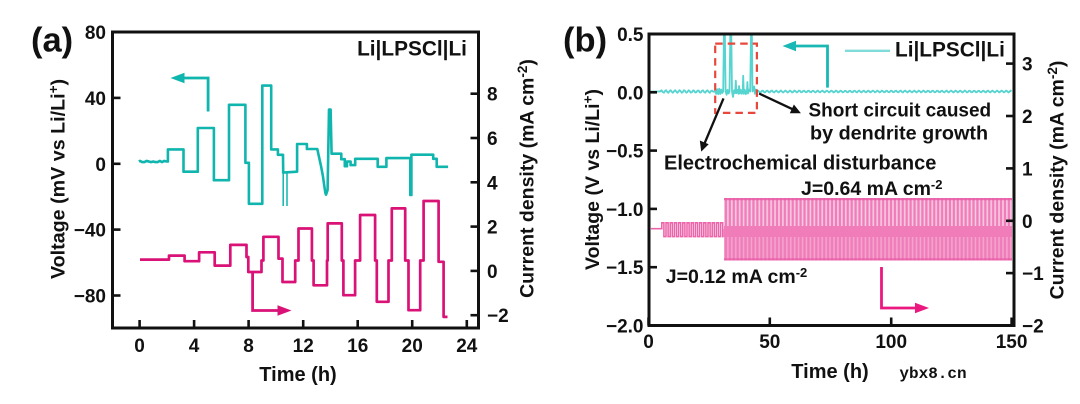 Image resolution: width=1080 pixels, height=404 pixels. What do you see at coordinates (630, 35) in the screenshot?
I see `svg-text: 0.5` at bounding box center [630, 35].